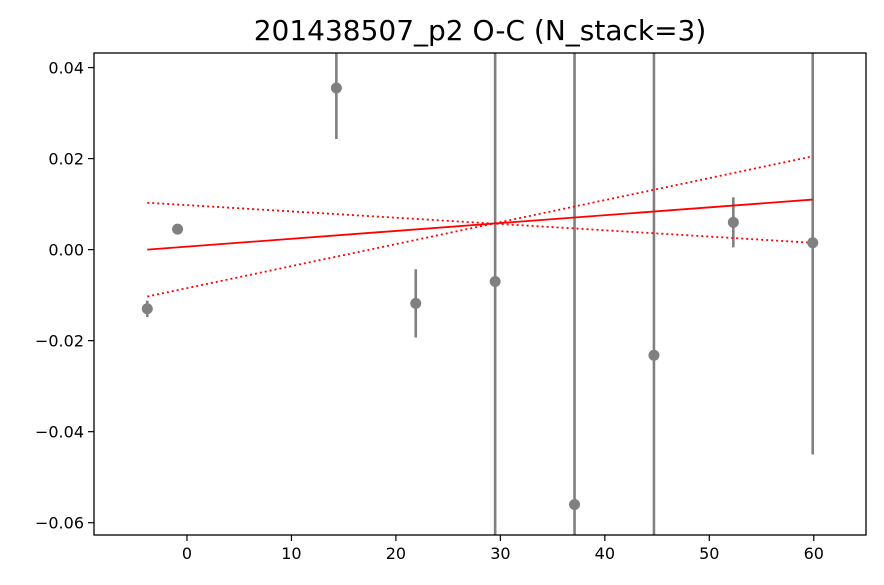 The height and width of the screenshot is (585, 884). Describe the element at coordinates (66, 68) in the screenshot. I see `y-tick-label: 0.04` at that location.